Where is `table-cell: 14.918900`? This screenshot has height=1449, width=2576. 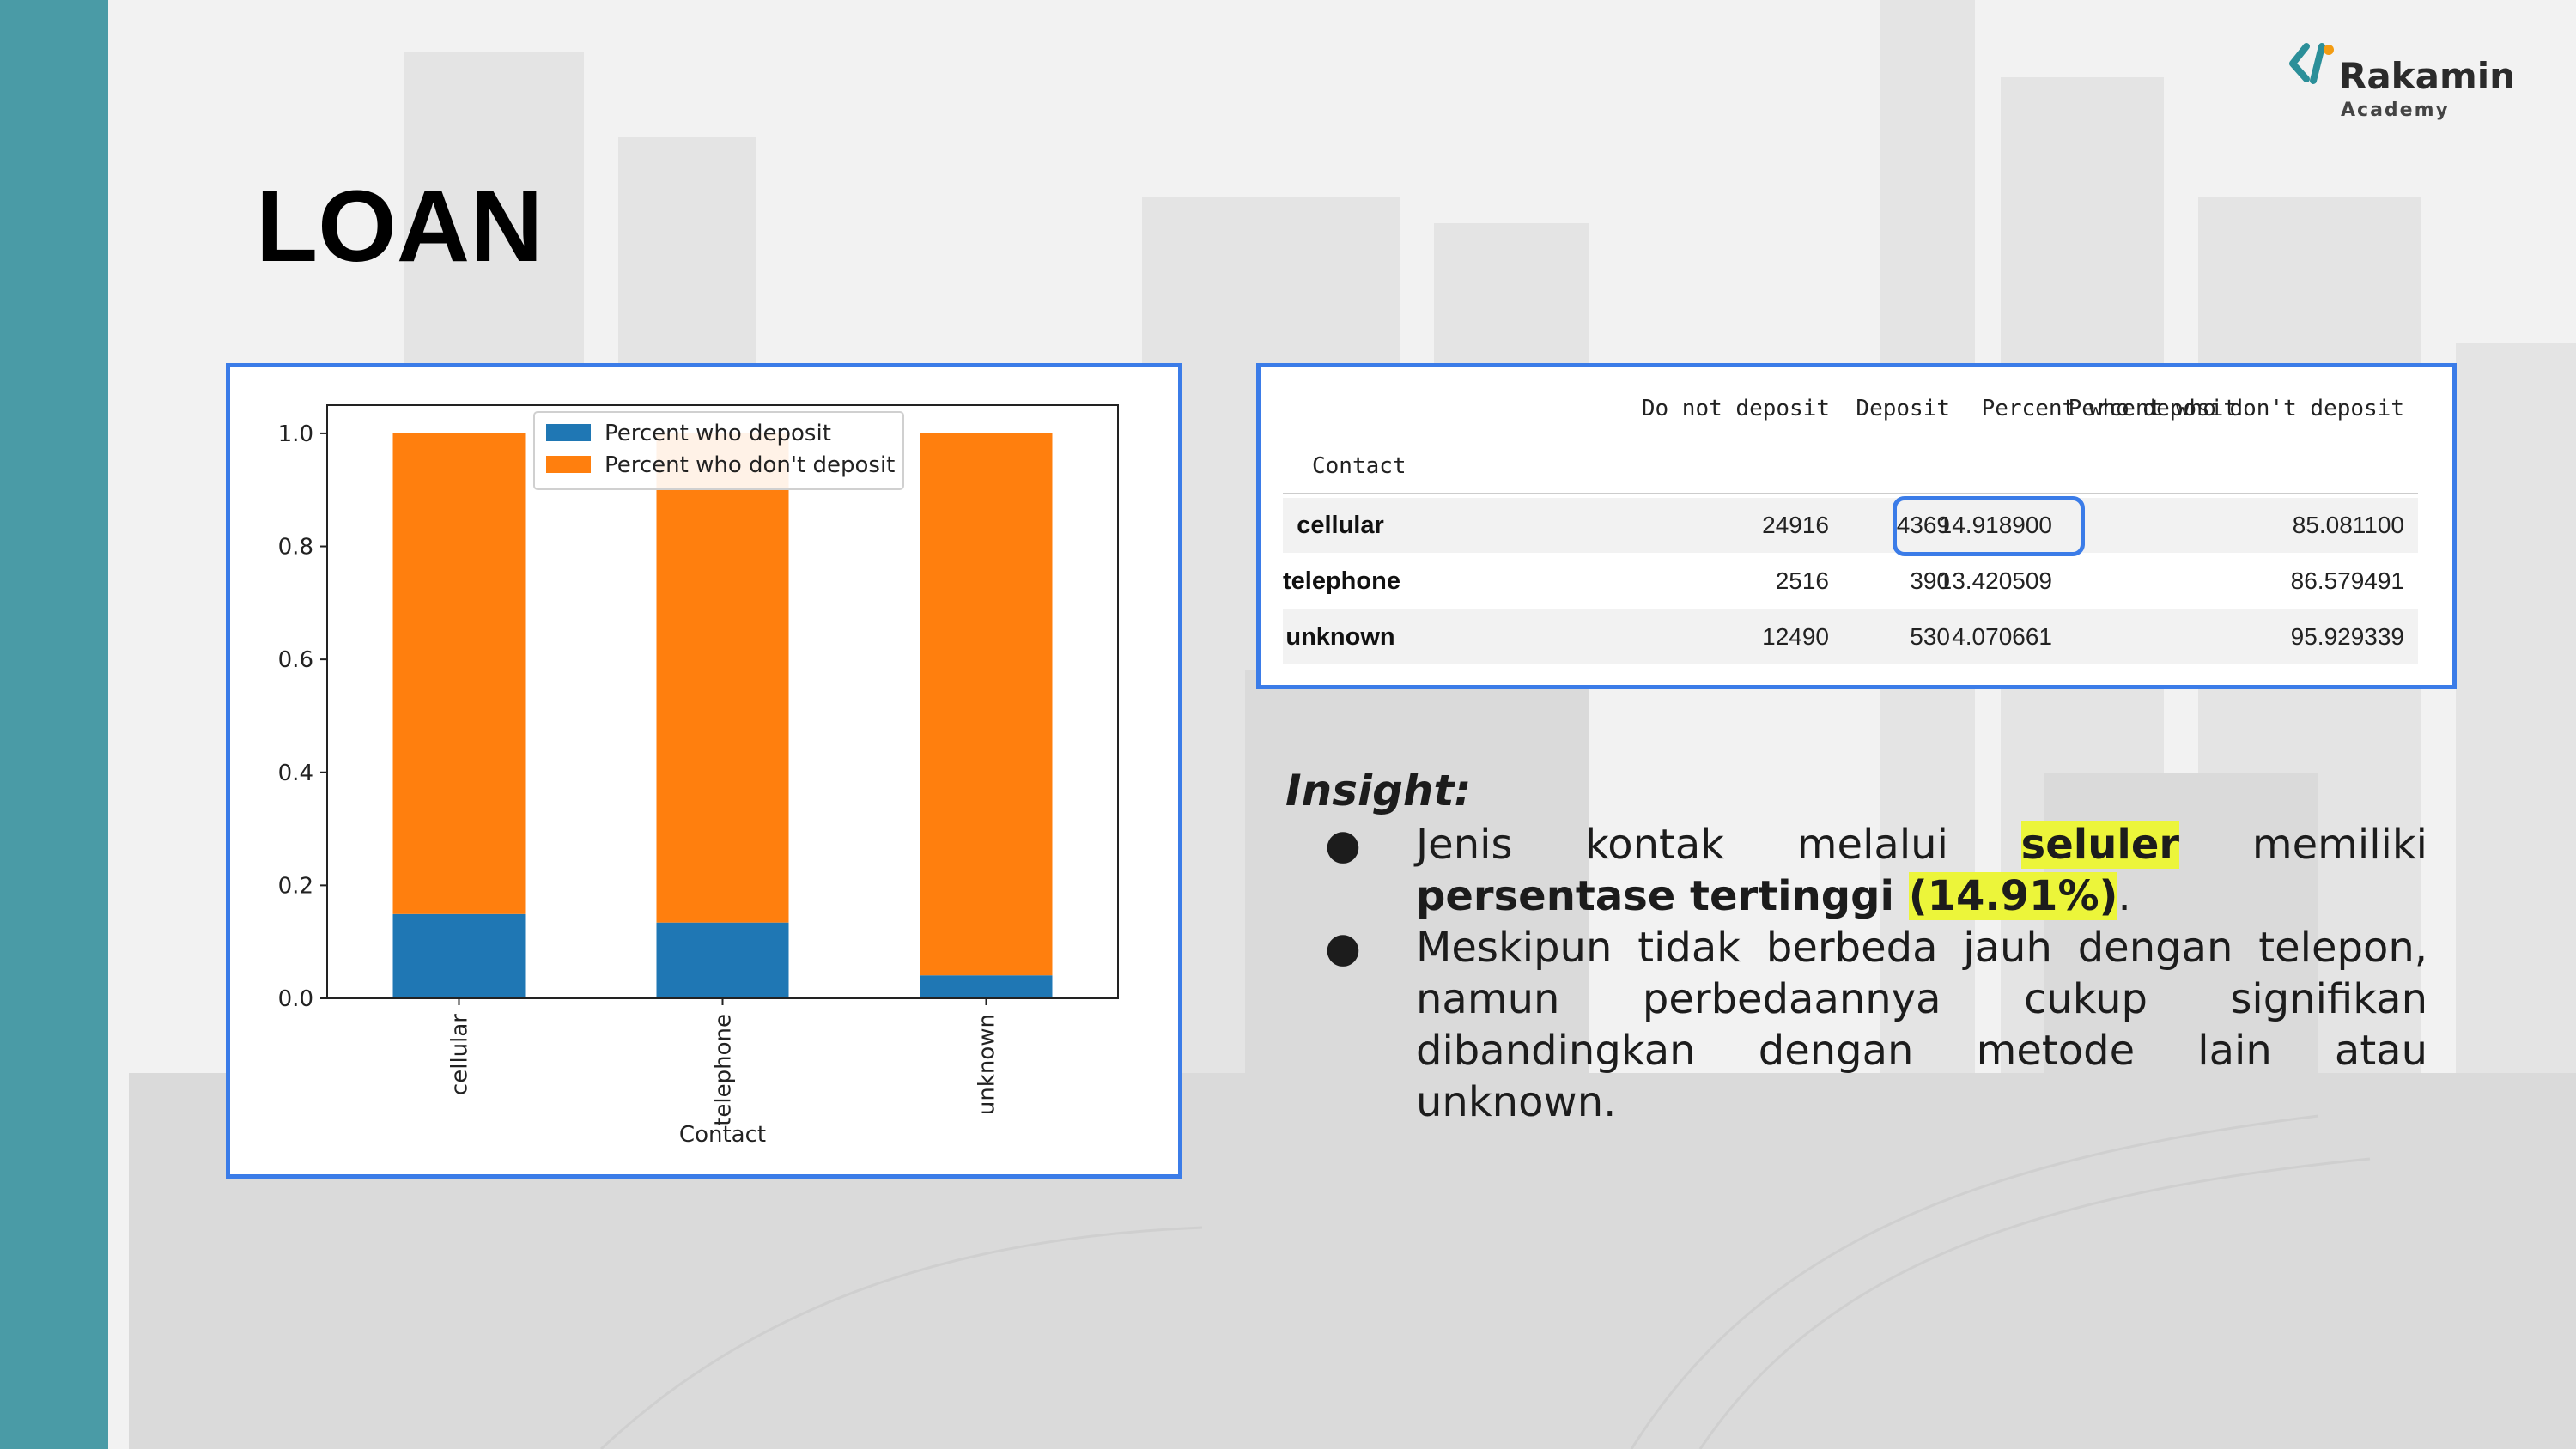
table-cell: 14.918900 is located at coordinates (1995, 525).